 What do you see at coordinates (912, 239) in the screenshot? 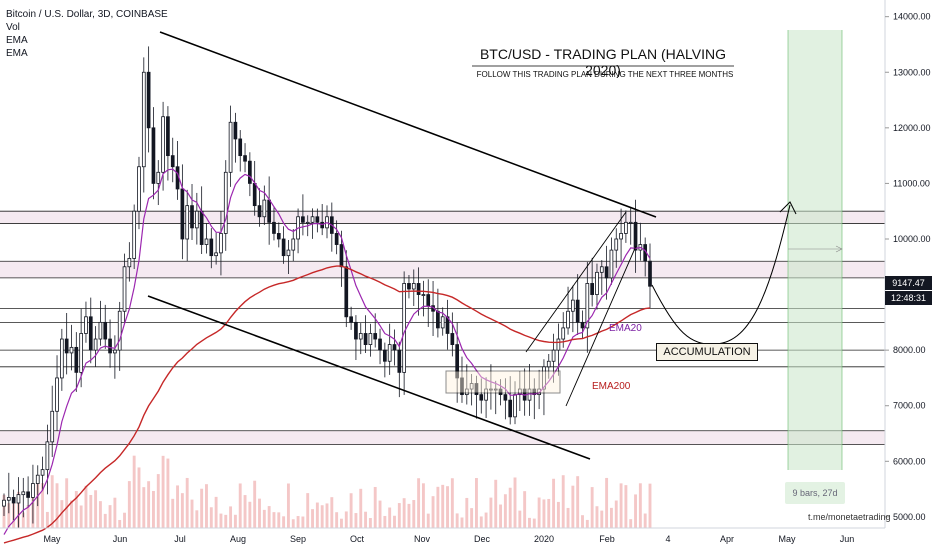
I see `y-tick-label: 10000.00` at bounding box center [912, 239].